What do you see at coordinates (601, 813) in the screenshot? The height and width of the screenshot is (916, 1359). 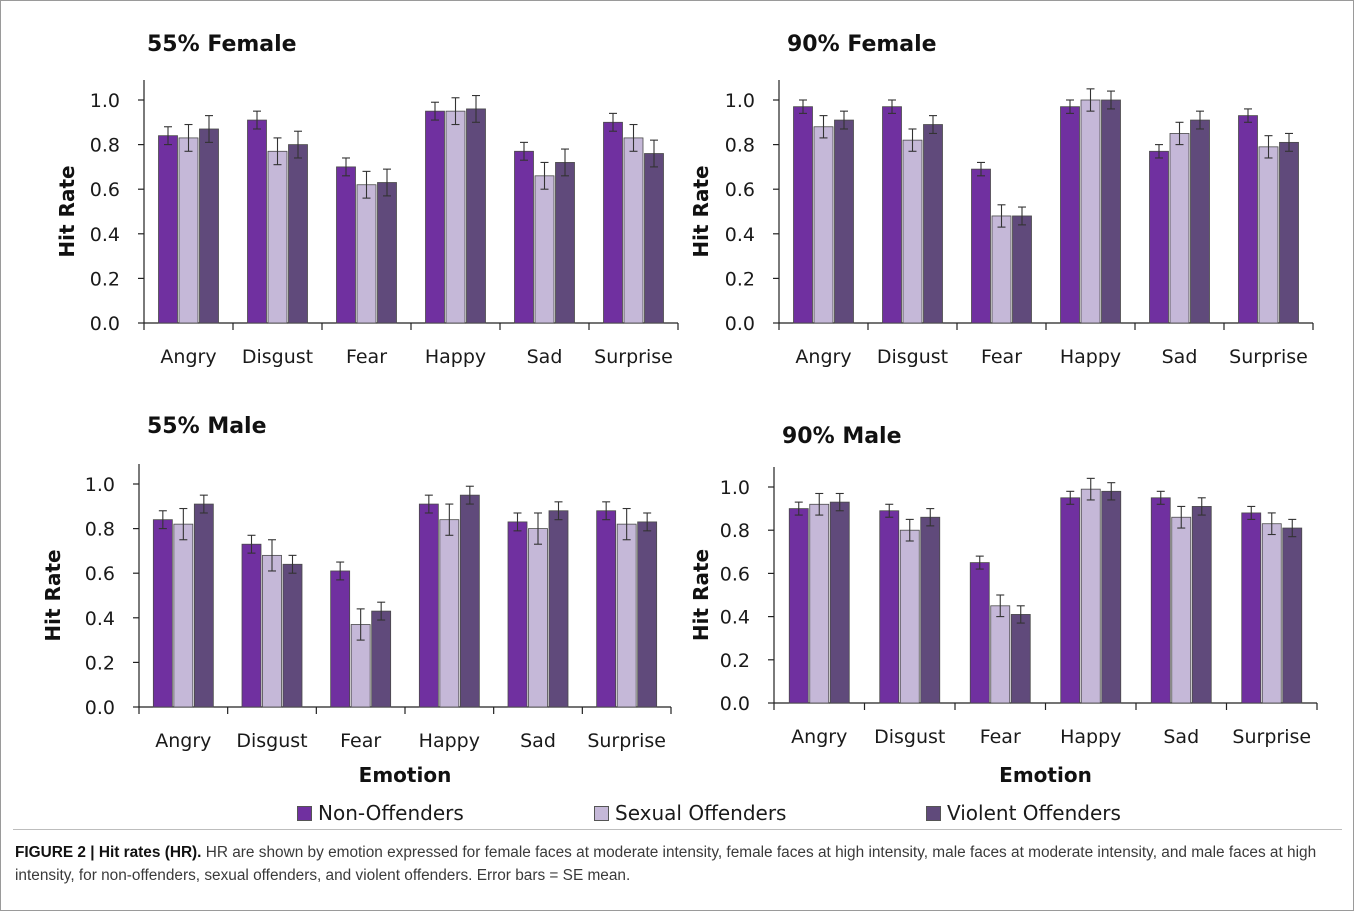 I see `legend-swatch-sexual-offenders` at bounding box center [601, 813].